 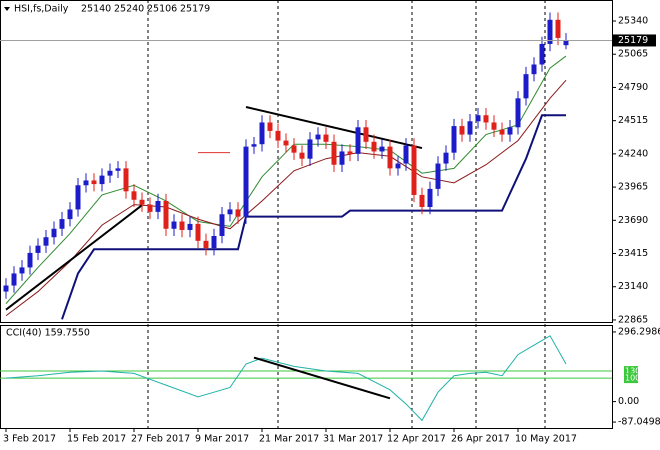 What do you see at coordinates (633, 220) in the screenshot?
I see `y-tick-label: 23690` at bounding box center [633, 220].